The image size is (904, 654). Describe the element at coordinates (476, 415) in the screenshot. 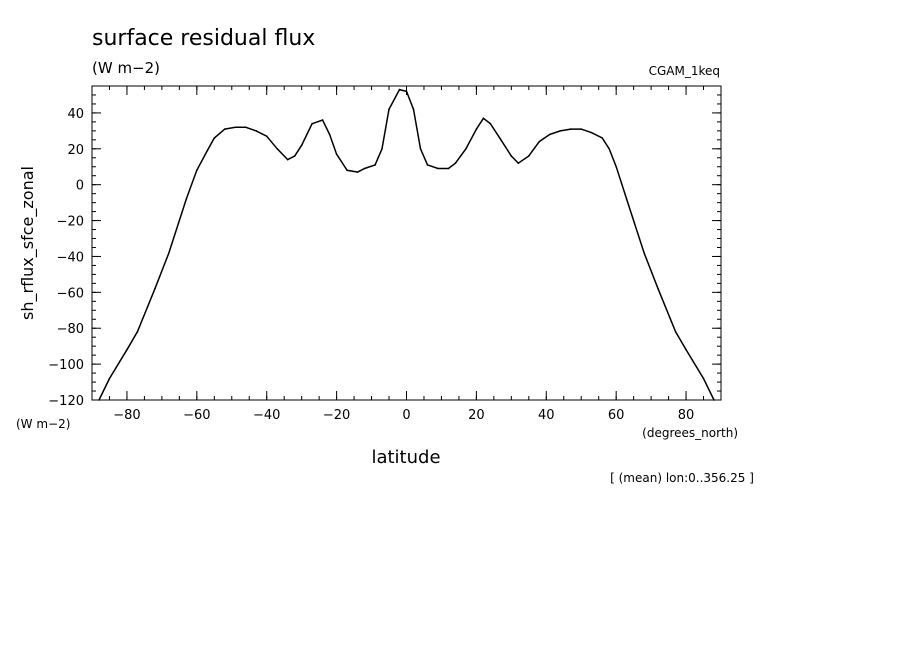

I see `x-tick-label: 20` at that location.